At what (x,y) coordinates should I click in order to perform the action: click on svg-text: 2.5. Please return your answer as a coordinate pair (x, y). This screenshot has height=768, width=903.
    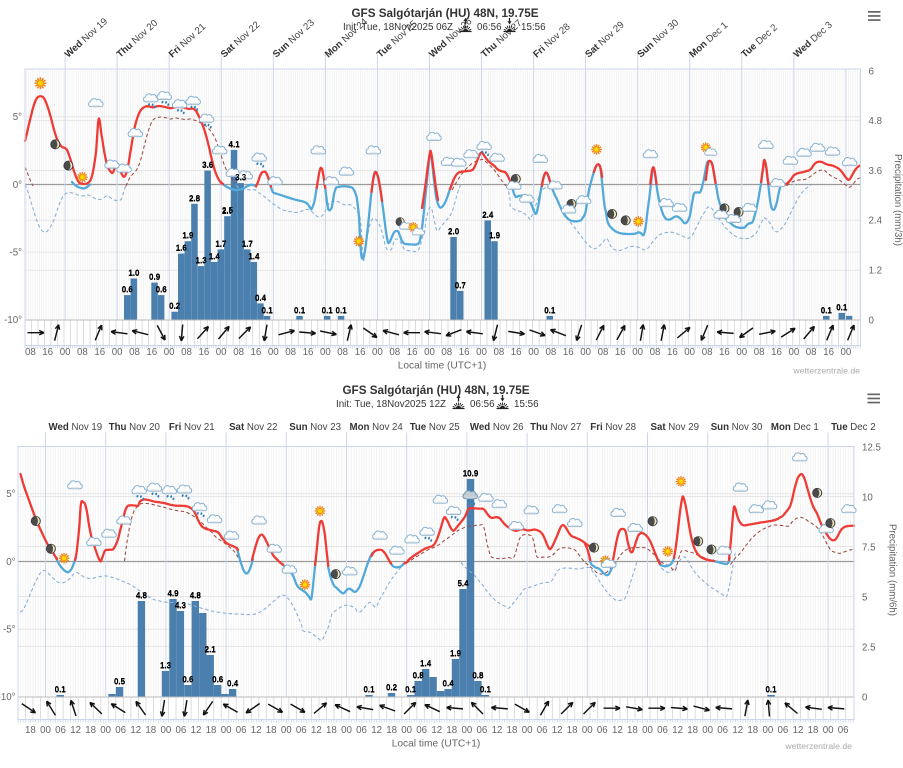
    Looking at the image, I should click on (868, 647).